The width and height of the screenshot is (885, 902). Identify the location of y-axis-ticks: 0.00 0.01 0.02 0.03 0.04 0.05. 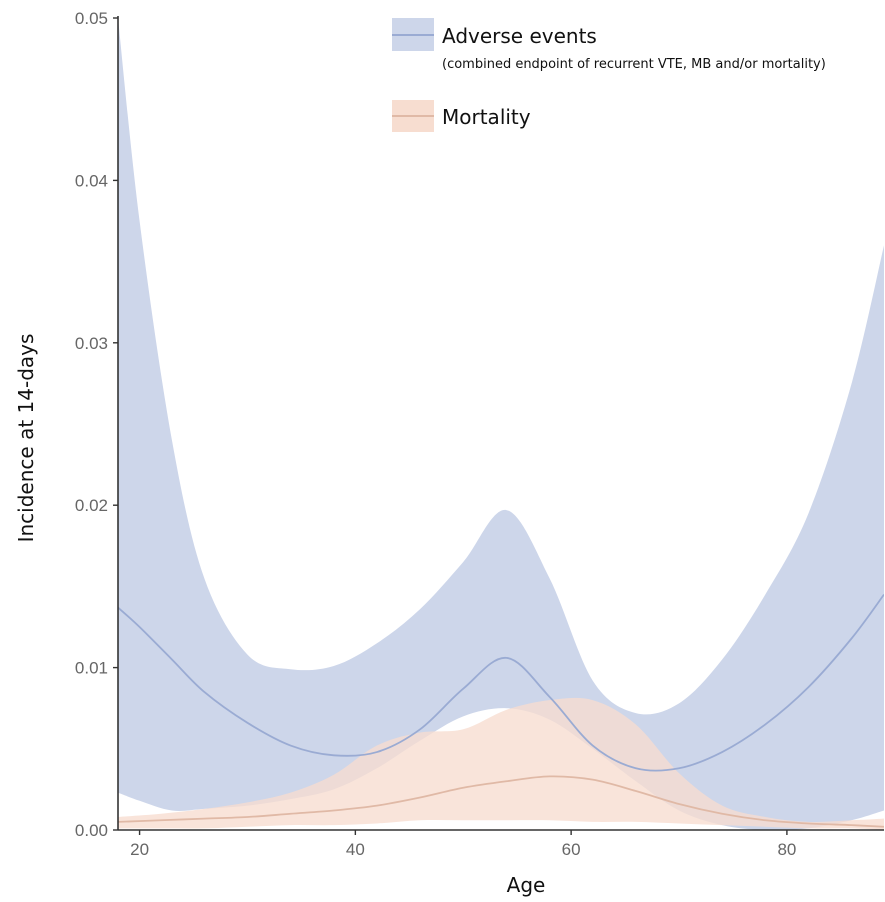
(96, 424).